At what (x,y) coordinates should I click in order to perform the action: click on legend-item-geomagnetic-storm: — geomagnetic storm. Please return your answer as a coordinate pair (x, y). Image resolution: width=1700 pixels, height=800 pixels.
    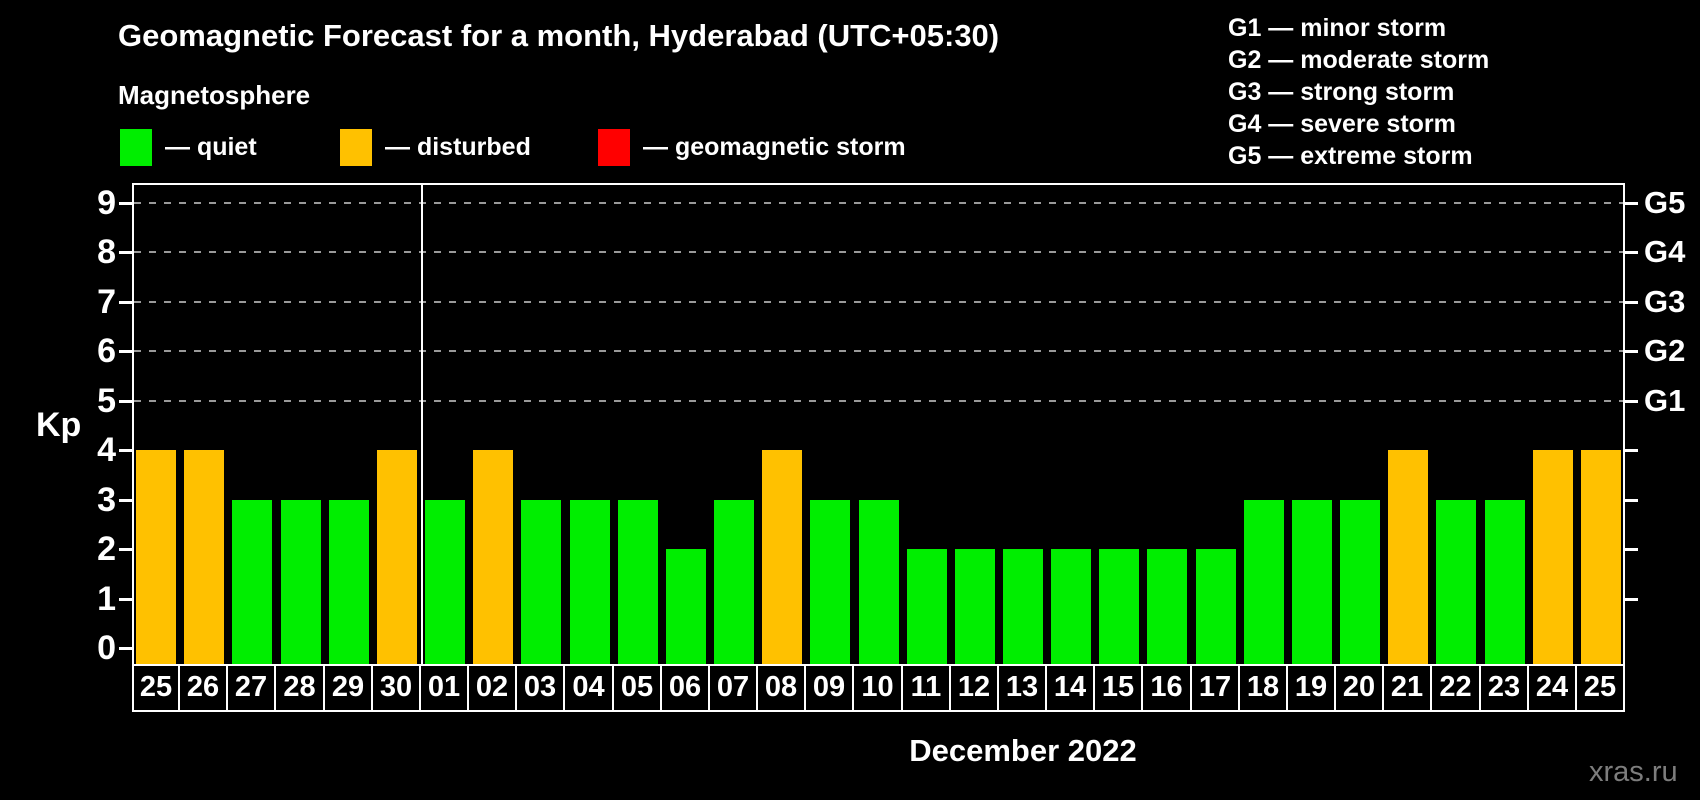
    Looking at the image, I should click on (752, 147).